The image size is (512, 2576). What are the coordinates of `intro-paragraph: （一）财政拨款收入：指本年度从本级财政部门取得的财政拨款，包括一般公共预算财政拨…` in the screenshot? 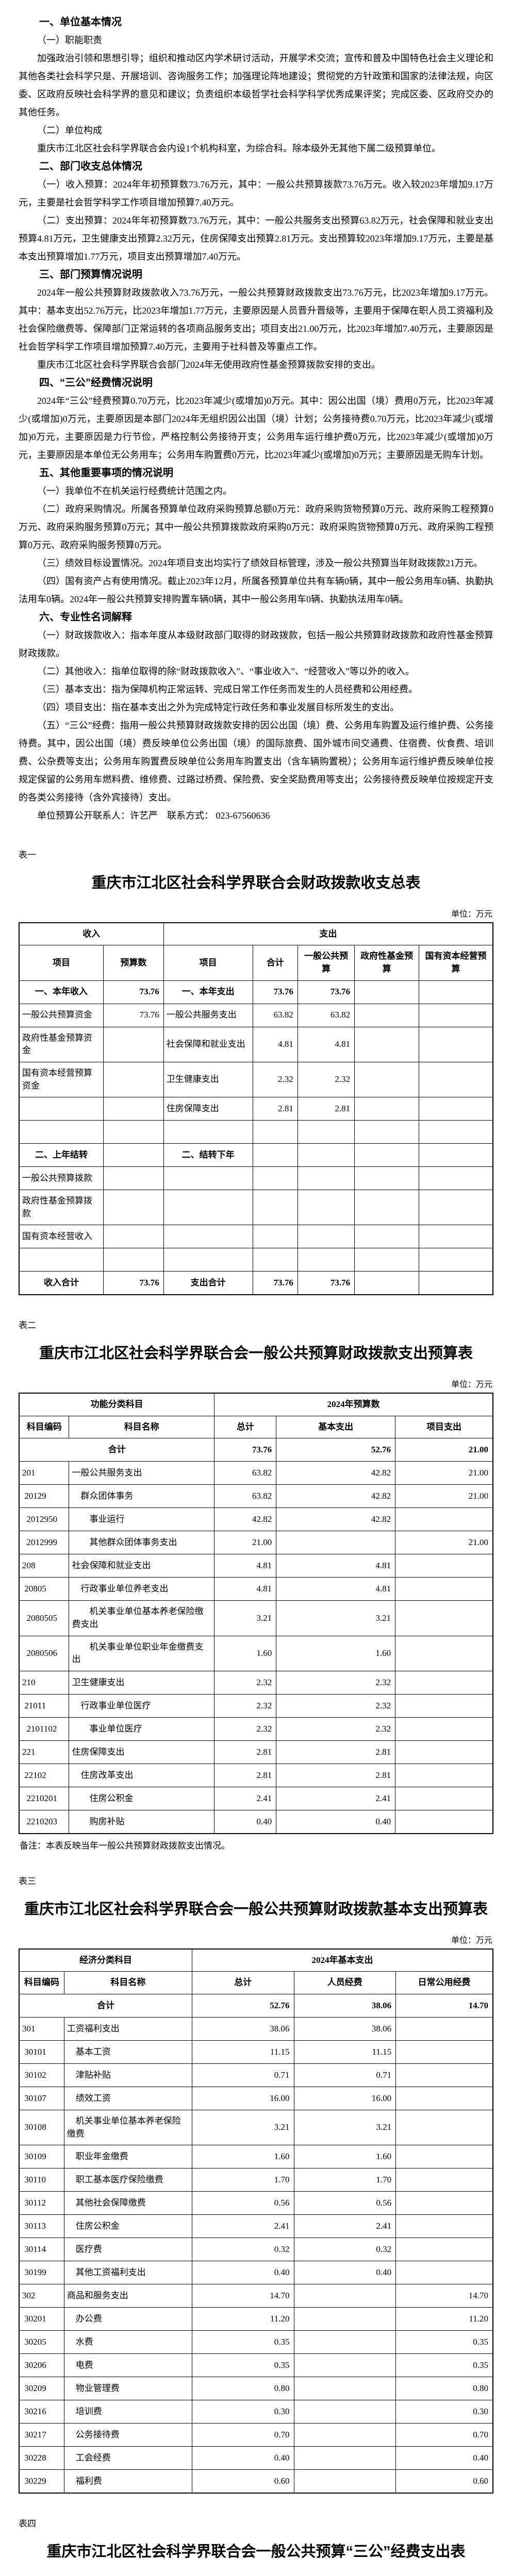 It's located at (256, 644).